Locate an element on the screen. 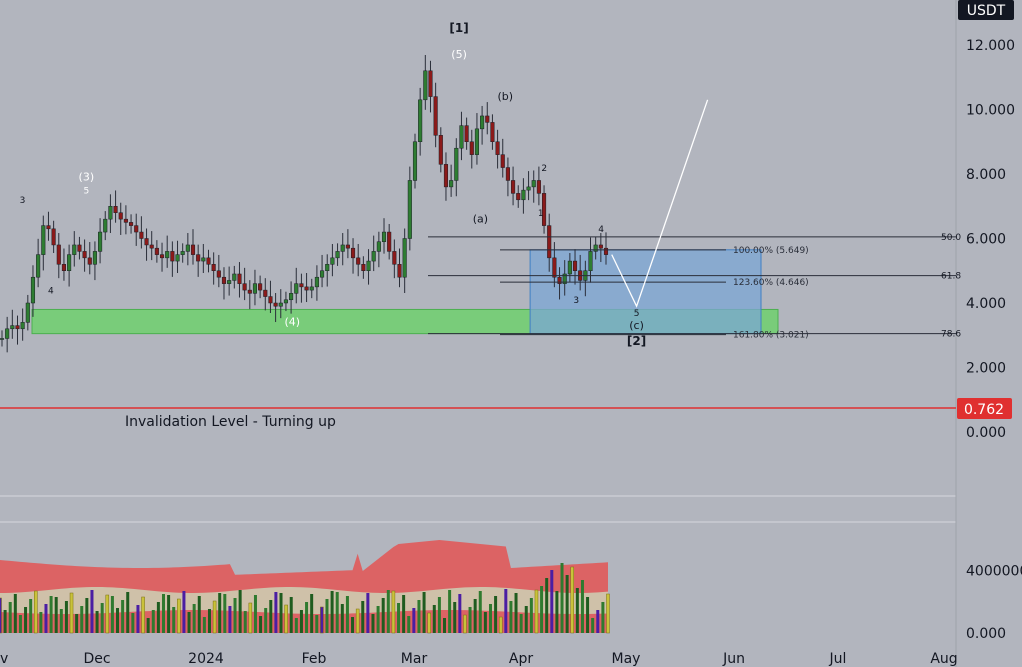  wave-label: (b) is located at coordinates (505, 96).